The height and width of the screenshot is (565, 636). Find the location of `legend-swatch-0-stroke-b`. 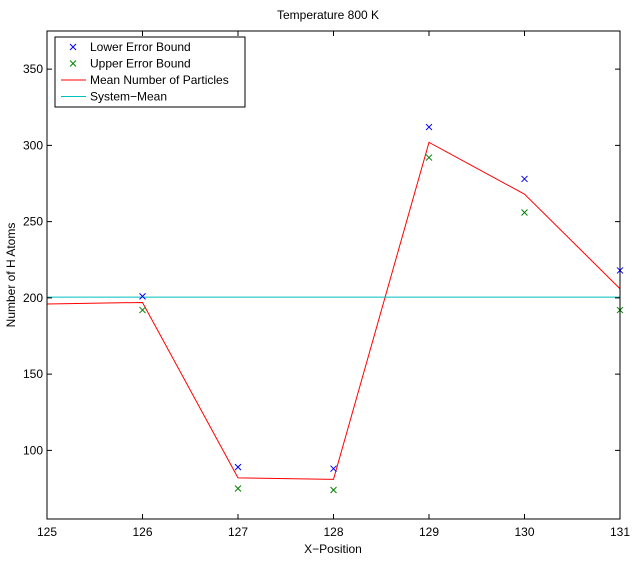

legend-swatch-0-stroke-b is located at coordinates (73, 47).